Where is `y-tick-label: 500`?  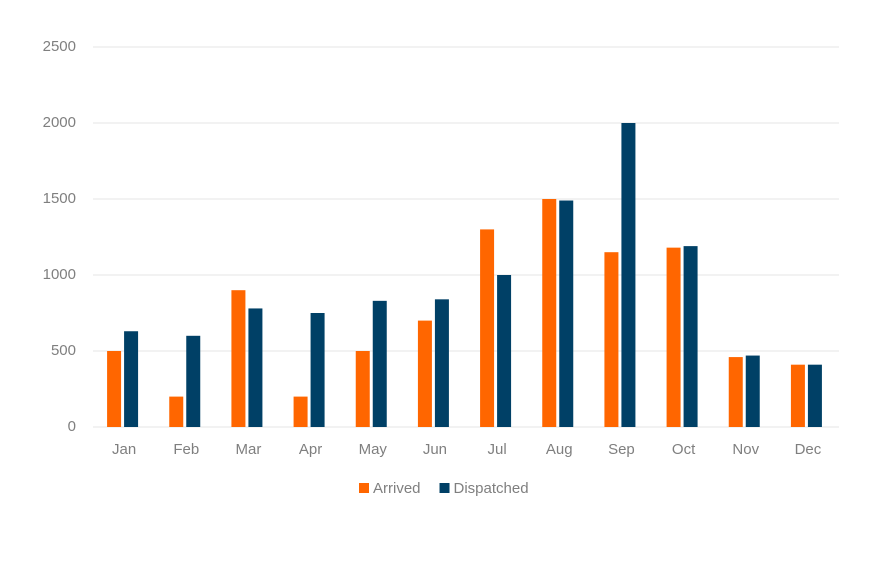
y-tick-label: 500 is located at coordinates (63, 350).